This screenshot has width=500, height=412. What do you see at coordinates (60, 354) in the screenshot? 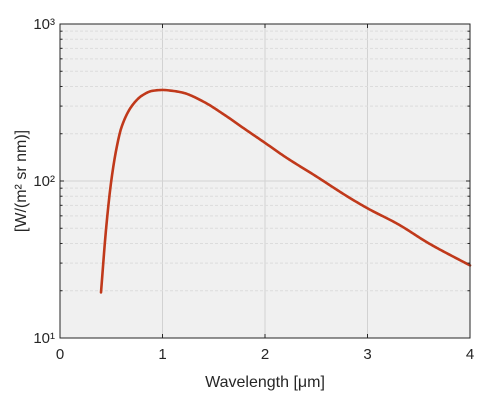
I see `x-tick-label: 0` at bounding box center [60, 354].